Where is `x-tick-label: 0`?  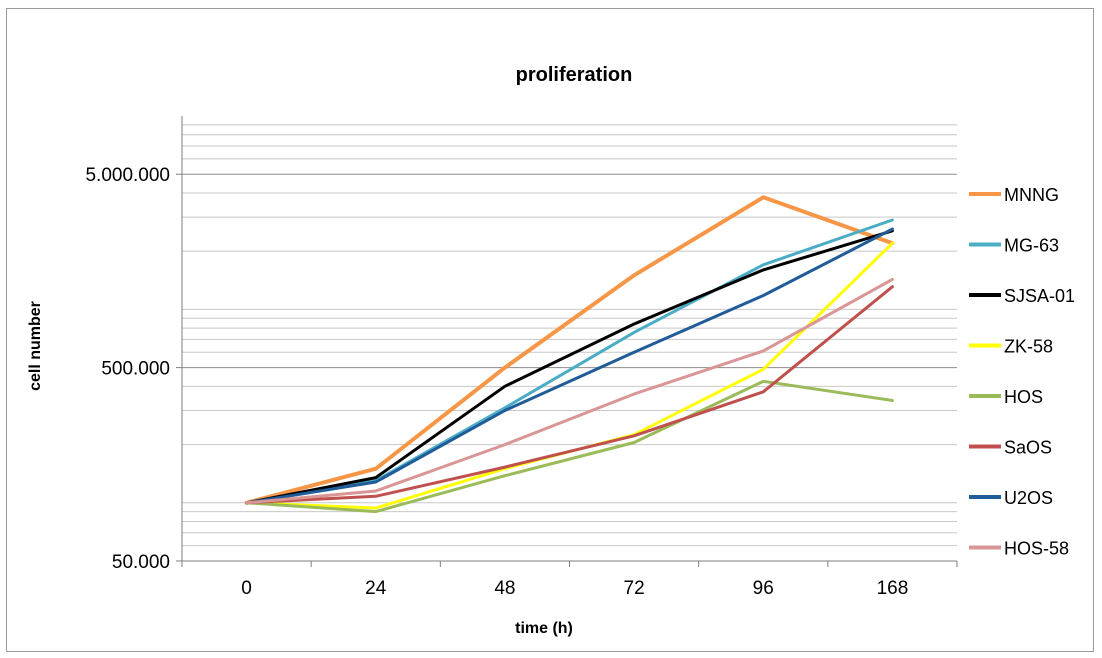
x-tick-label: 0 is located at coordinates (246, 588).